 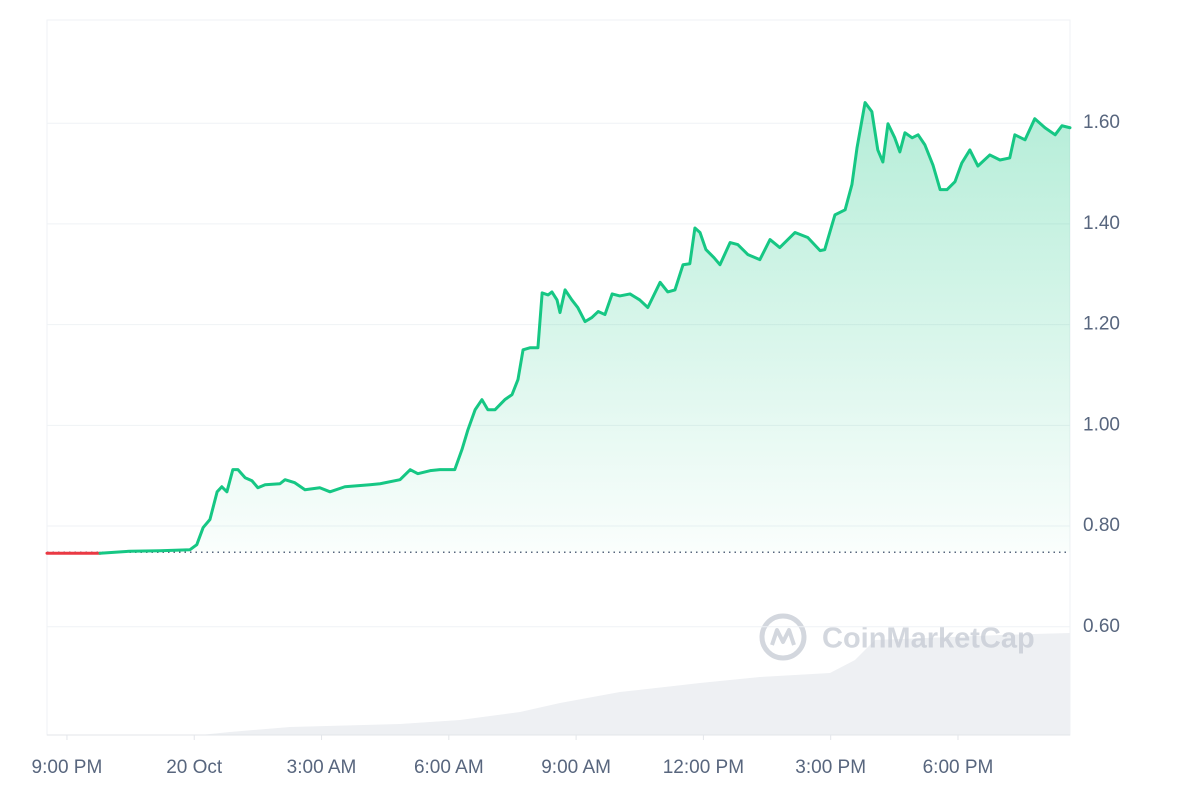 What do you see at coordinates (1101, 122) in the screenshot?
I see `y-tick-label: 1.60` at bounding box center [1101, 122].